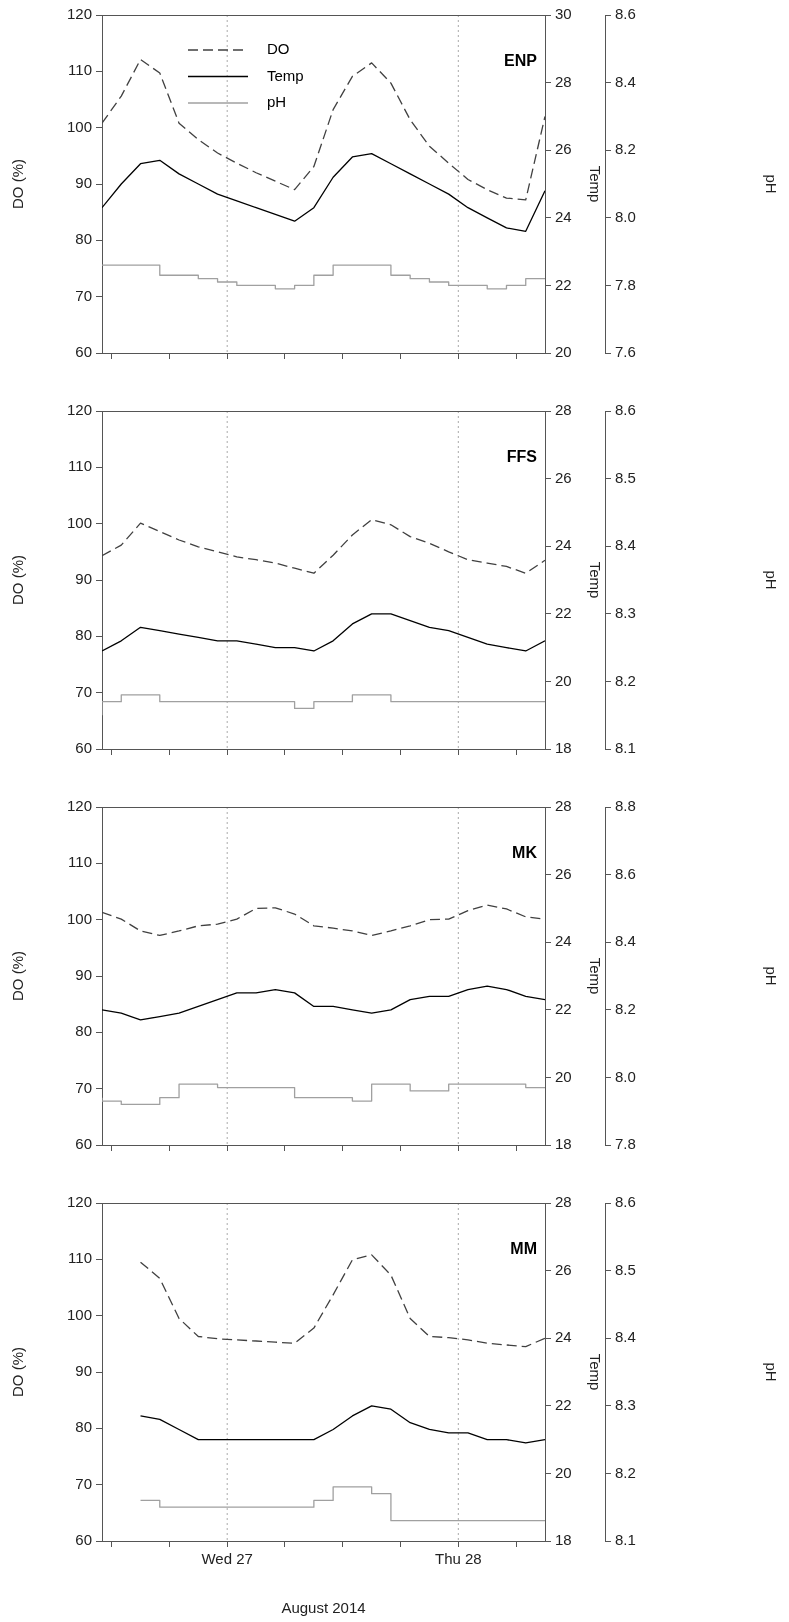 This screenshot has width=789, height=1622. Describe the element at coordinates (227, 1559) in the screenshot. I see `x-tick-label: Wed 27` at that location.